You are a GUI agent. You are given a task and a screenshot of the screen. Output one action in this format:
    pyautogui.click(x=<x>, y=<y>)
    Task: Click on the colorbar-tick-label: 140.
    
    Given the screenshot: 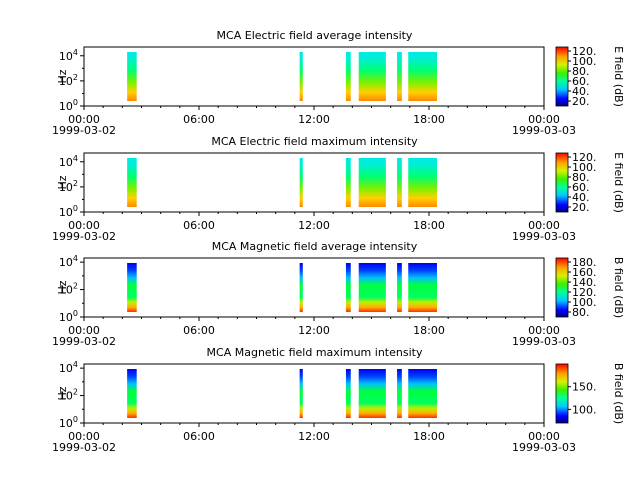 What is the action you would take?
    pyautogui.click(x=584, y=282)
    